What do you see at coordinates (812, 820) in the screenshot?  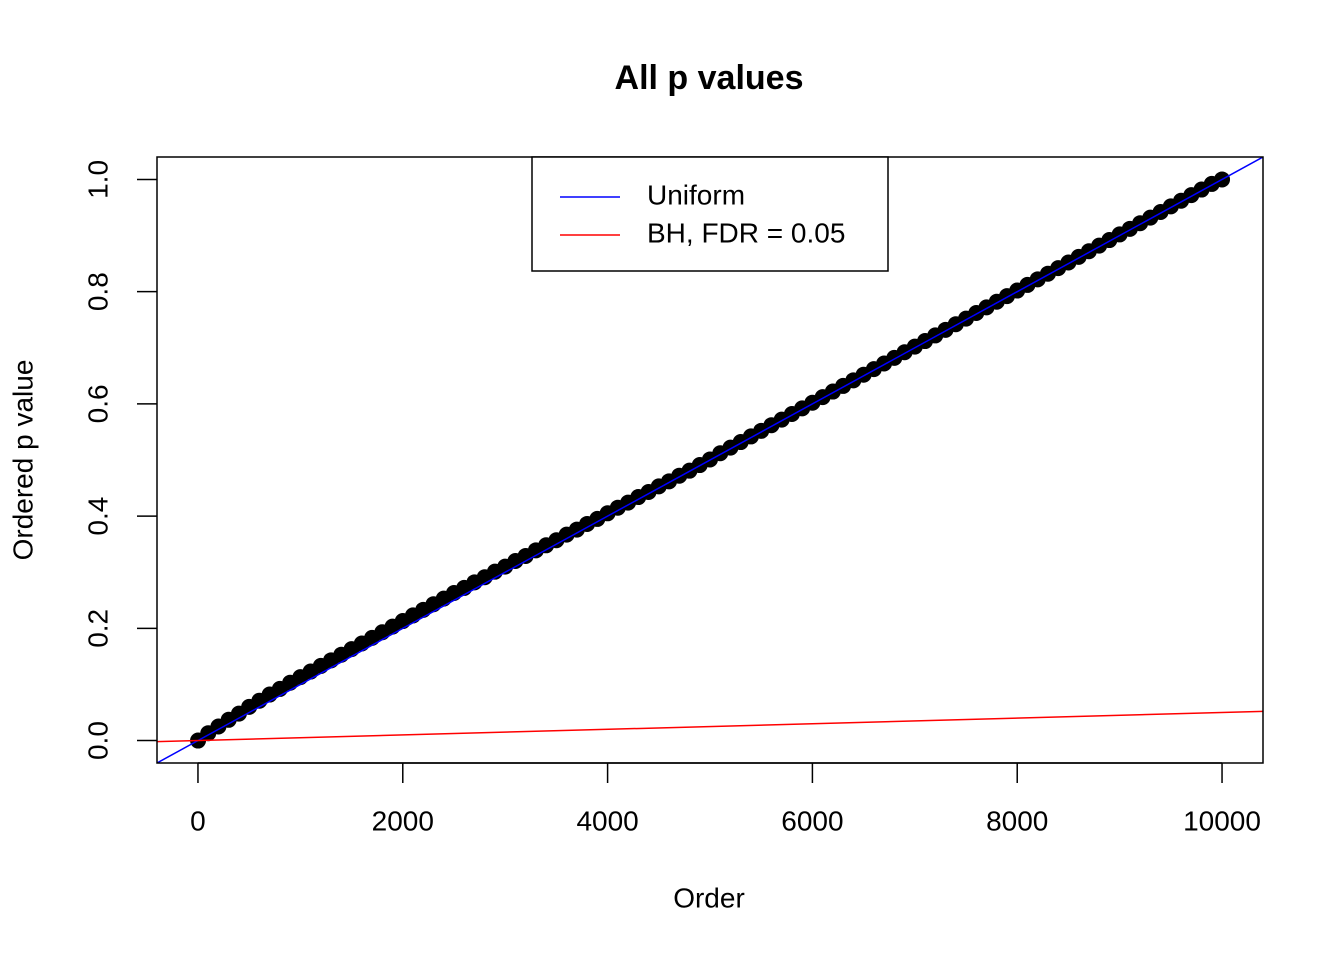 I see `x-tick-label: 6000` at bounding box center [812, 820].